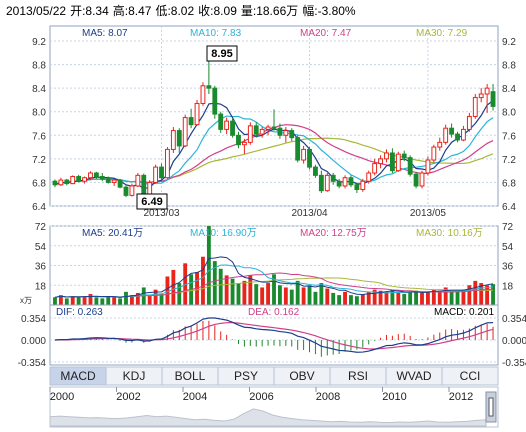 This screenshot has height=432, width=526. Describe the element at coordinates (105, 33) in the screenshot. I see `legend-ma5: MA5: 8.07` at that location.